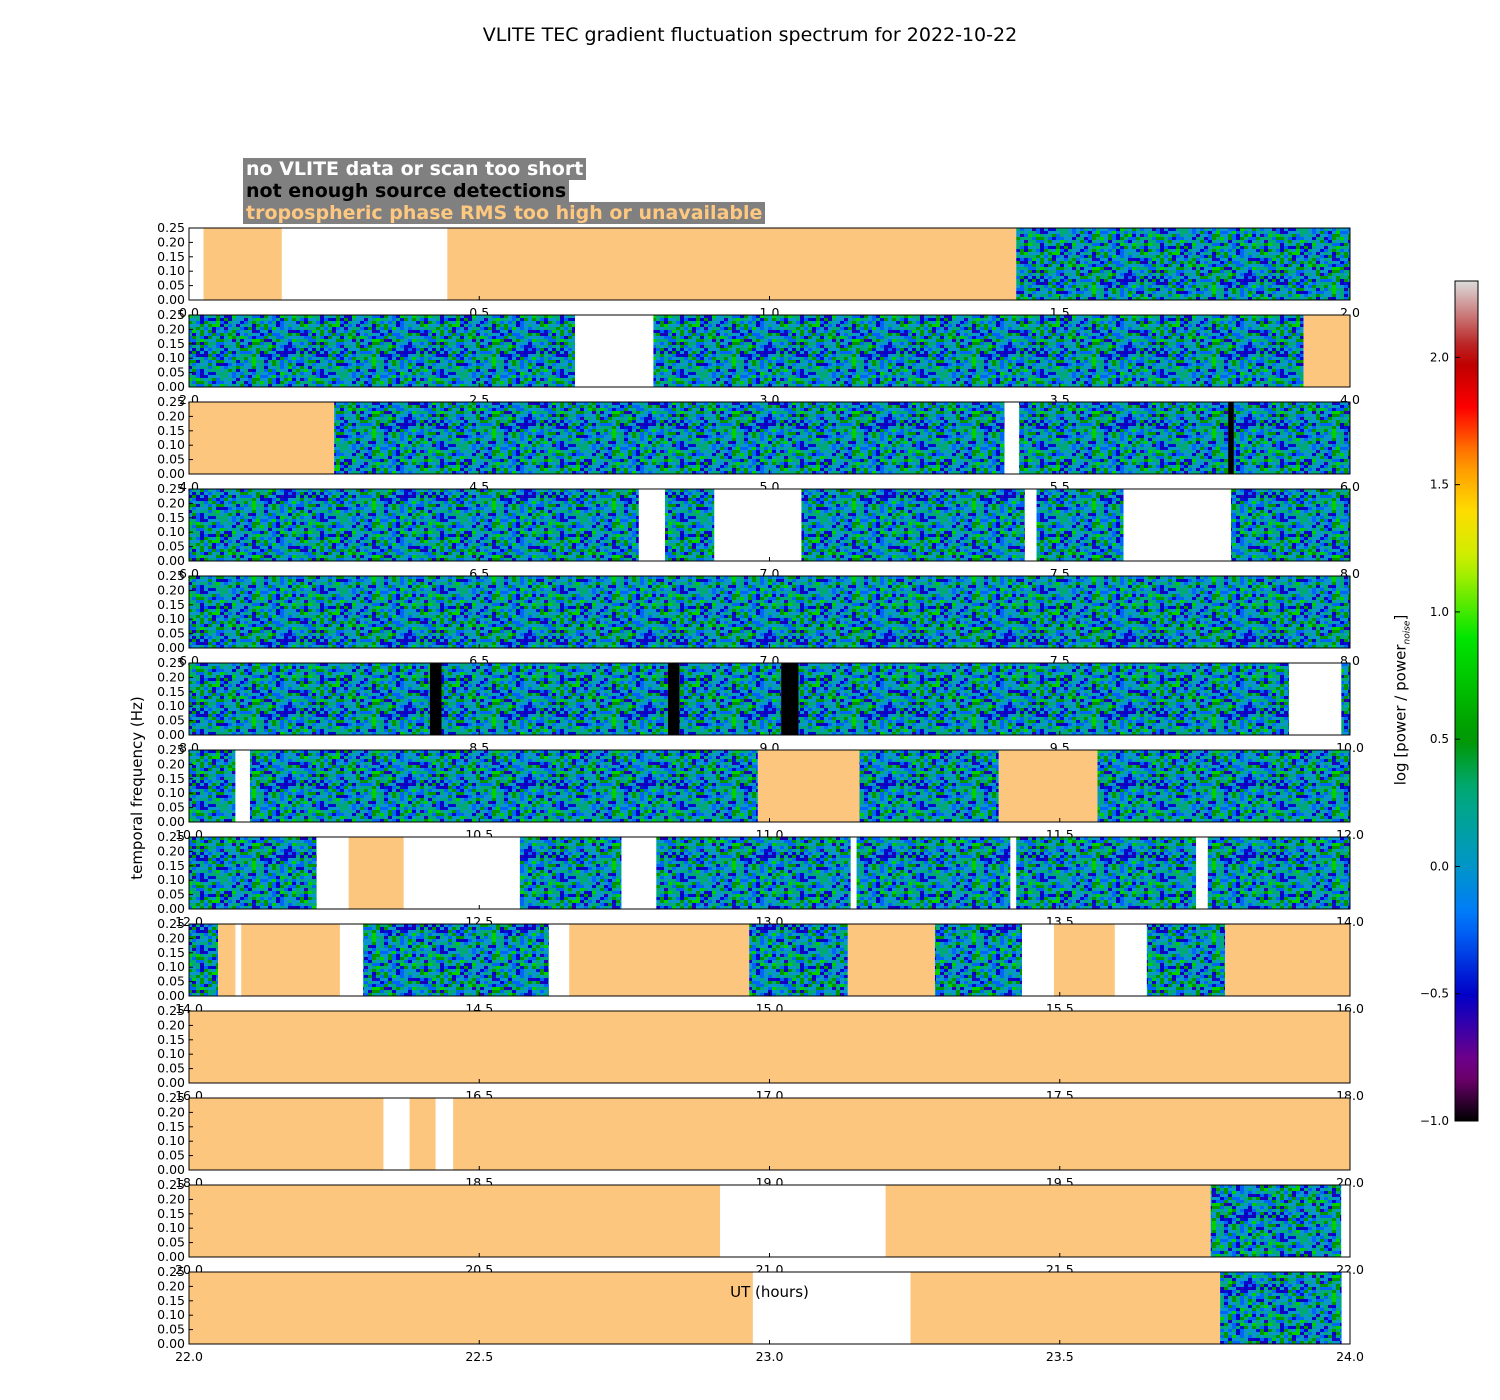  Describe the element at coordinates (171, 676) in the screenshot. I see `panel-6-ytick-label: 0.20` at that location.